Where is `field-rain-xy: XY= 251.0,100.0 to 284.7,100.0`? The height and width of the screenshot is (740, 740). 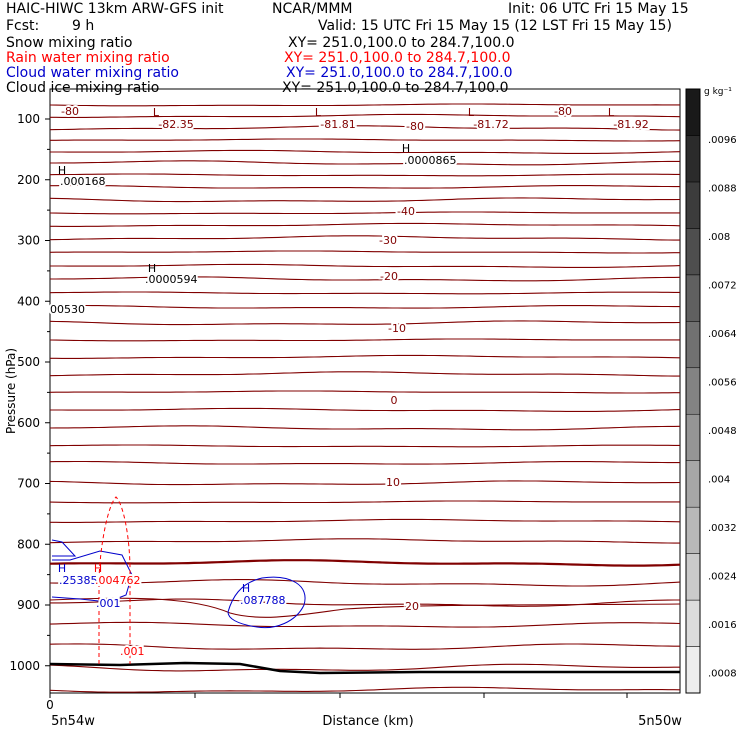 field-rain-xy: XY= 251.0,100.0 to 284.7,100.0 is located at coordinates (397, 58).